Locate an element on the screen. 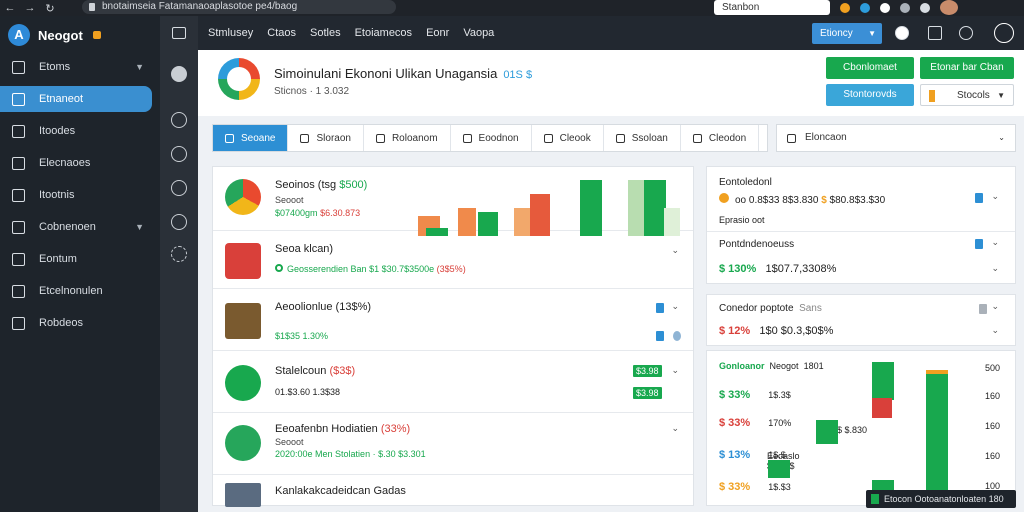  chart-row-value: 170% is located at coordinates (780, 423).